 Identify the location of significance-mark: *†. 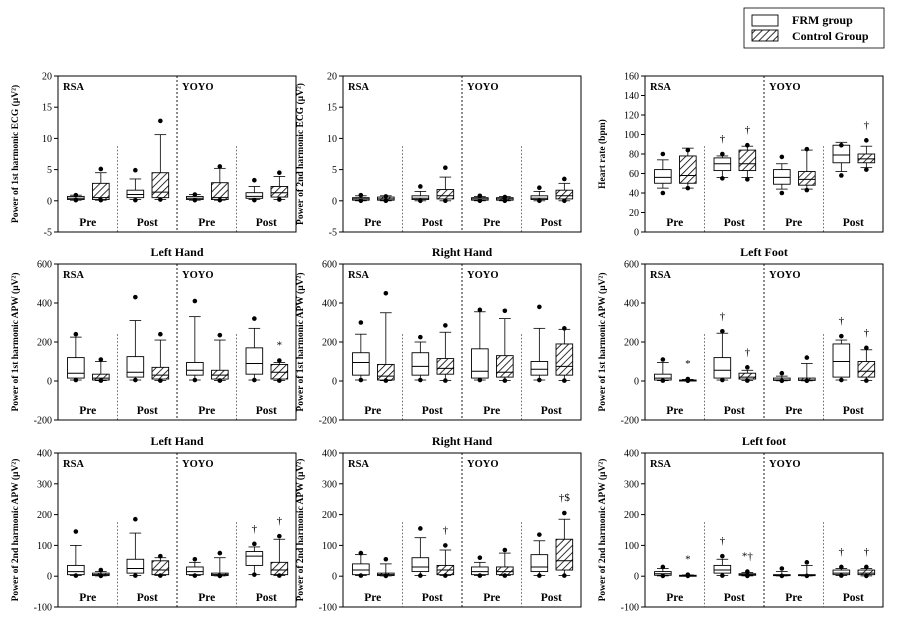
(748, 557).